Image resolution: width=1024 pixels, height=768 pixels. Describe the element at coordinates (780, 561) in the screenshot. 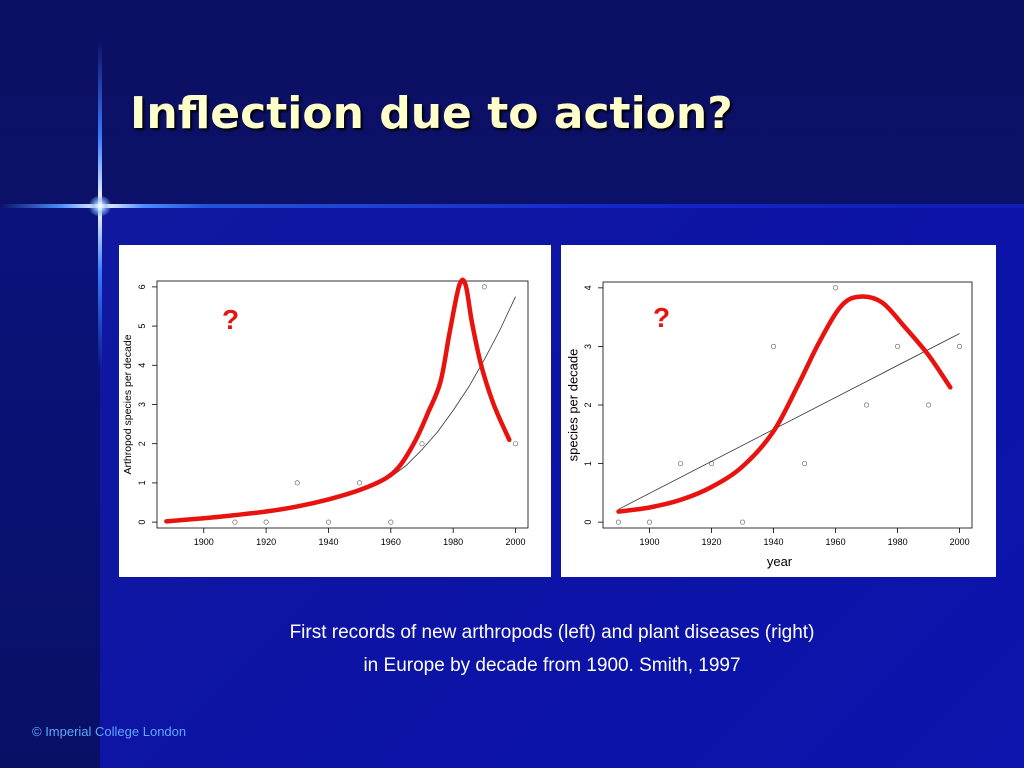

I see `x-axis-label: year` at that location.